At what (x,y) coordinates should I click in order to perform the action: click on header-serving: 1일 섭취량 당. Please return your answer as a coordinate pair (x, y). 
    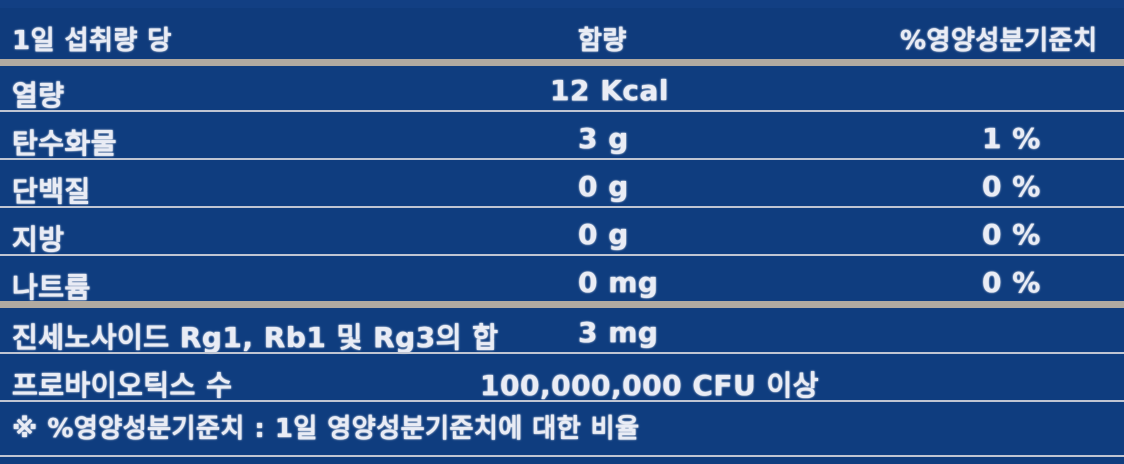
    Looking at the image, I should click on (92, 41).